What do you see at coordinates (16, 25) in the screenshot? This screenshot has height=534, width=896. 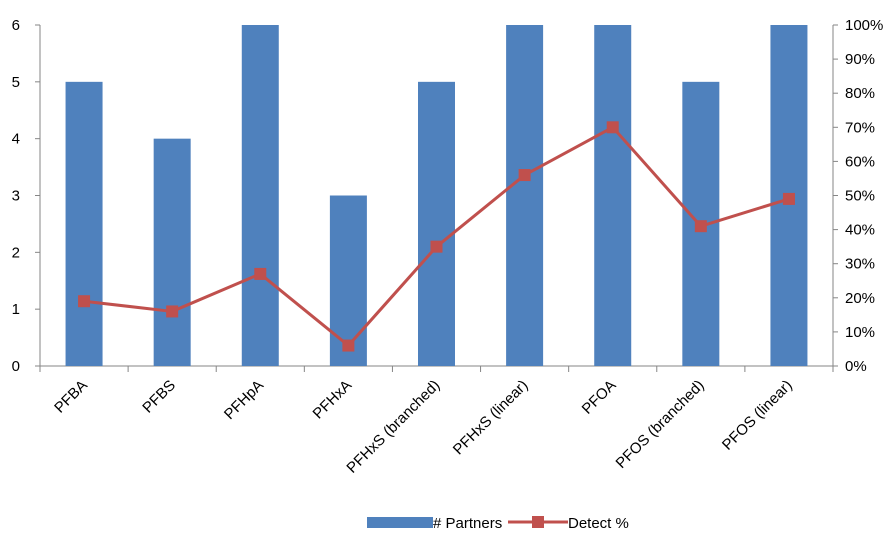 I see `left-tick-label: 6` at bounding box center [16, 25].